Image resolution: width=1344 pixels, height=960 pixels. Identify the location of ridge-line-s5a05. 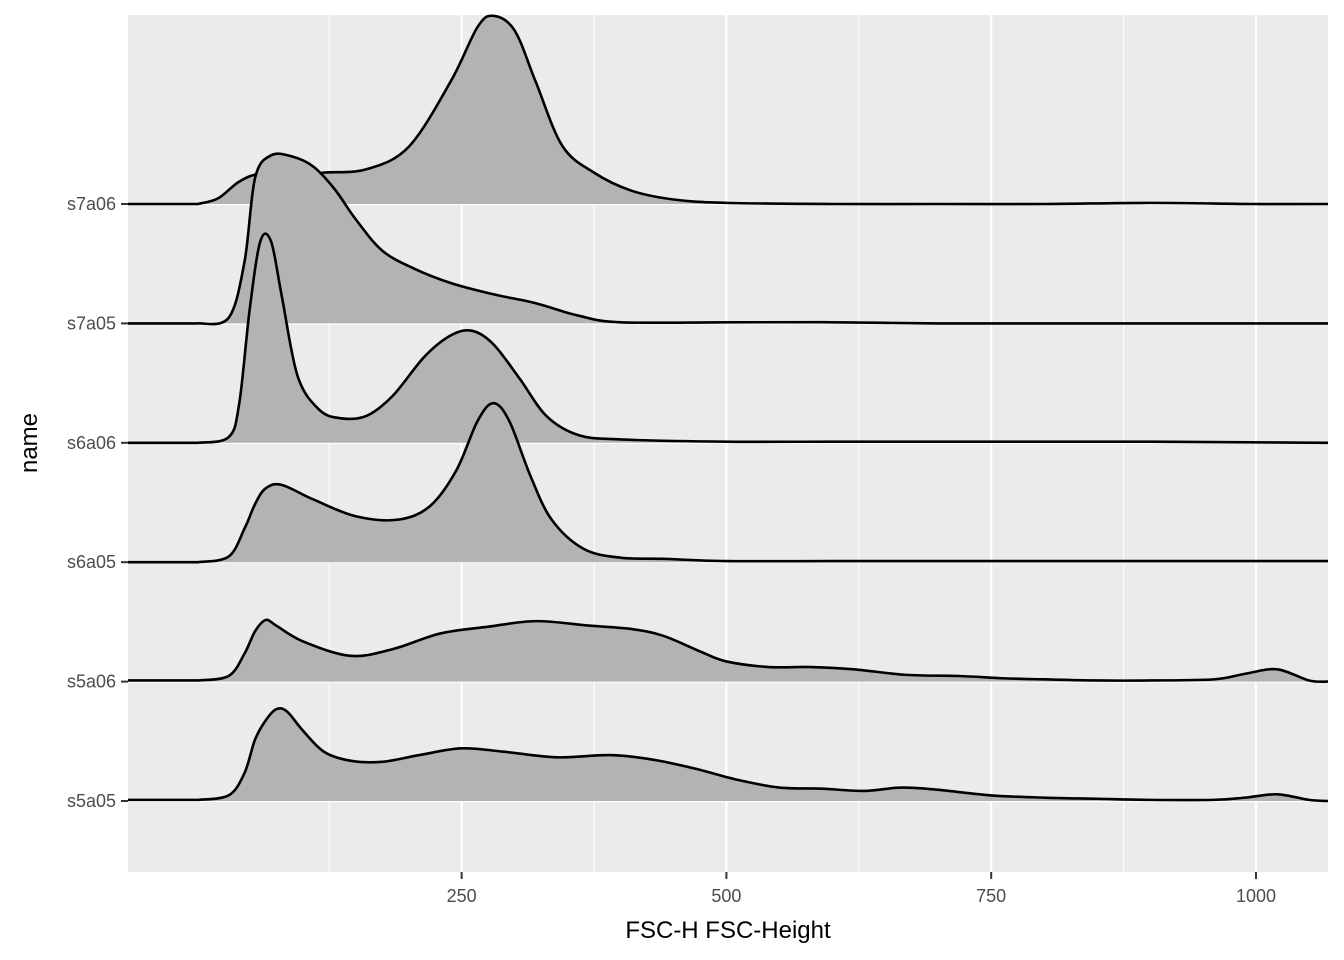
(728, 754).